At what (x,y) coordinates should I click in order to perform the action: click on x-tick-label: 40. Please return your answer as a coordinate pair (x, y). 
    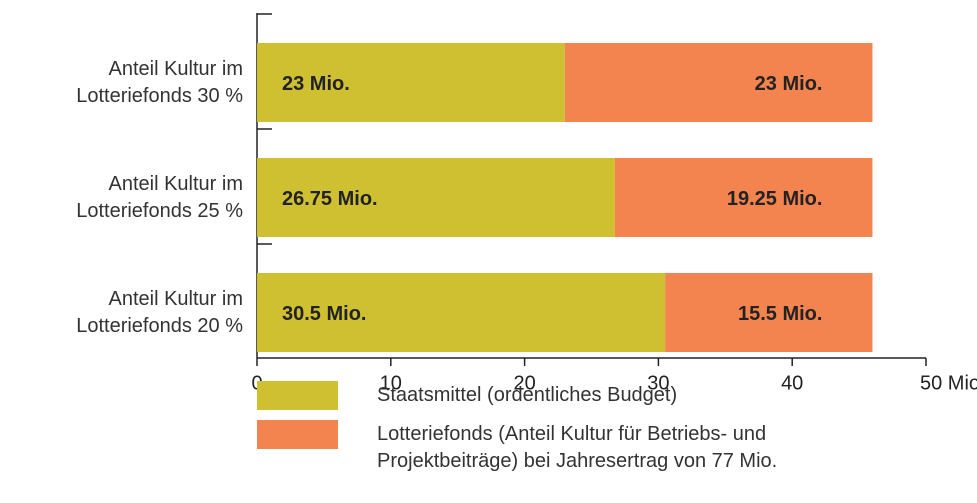
    Looking at the image, I should click on (792, 383).